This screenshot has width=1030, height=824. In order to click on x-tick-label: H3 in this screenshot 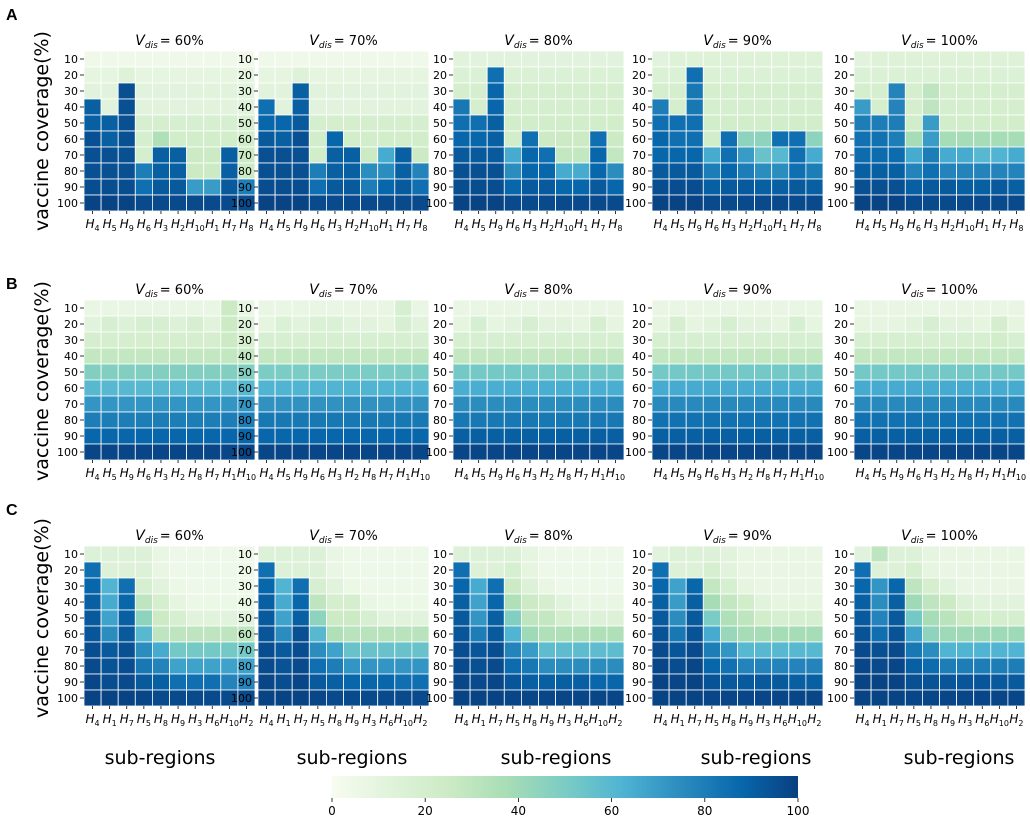, I will do `click(161, 225)`.